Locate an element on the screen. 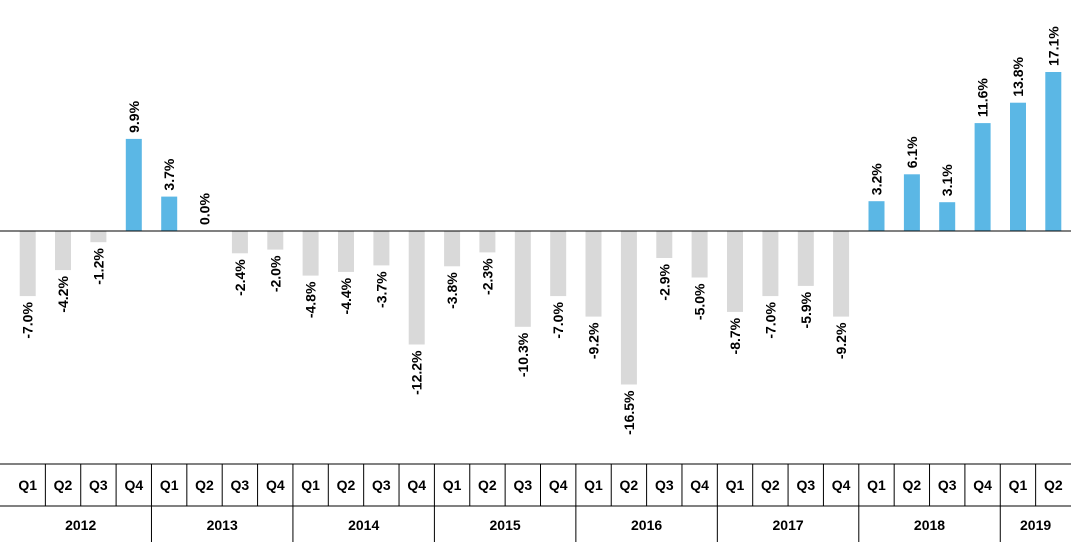 The height and width of the screenshot is (542, 1071). year-label: 2016 is located at coordinates (646, 525).